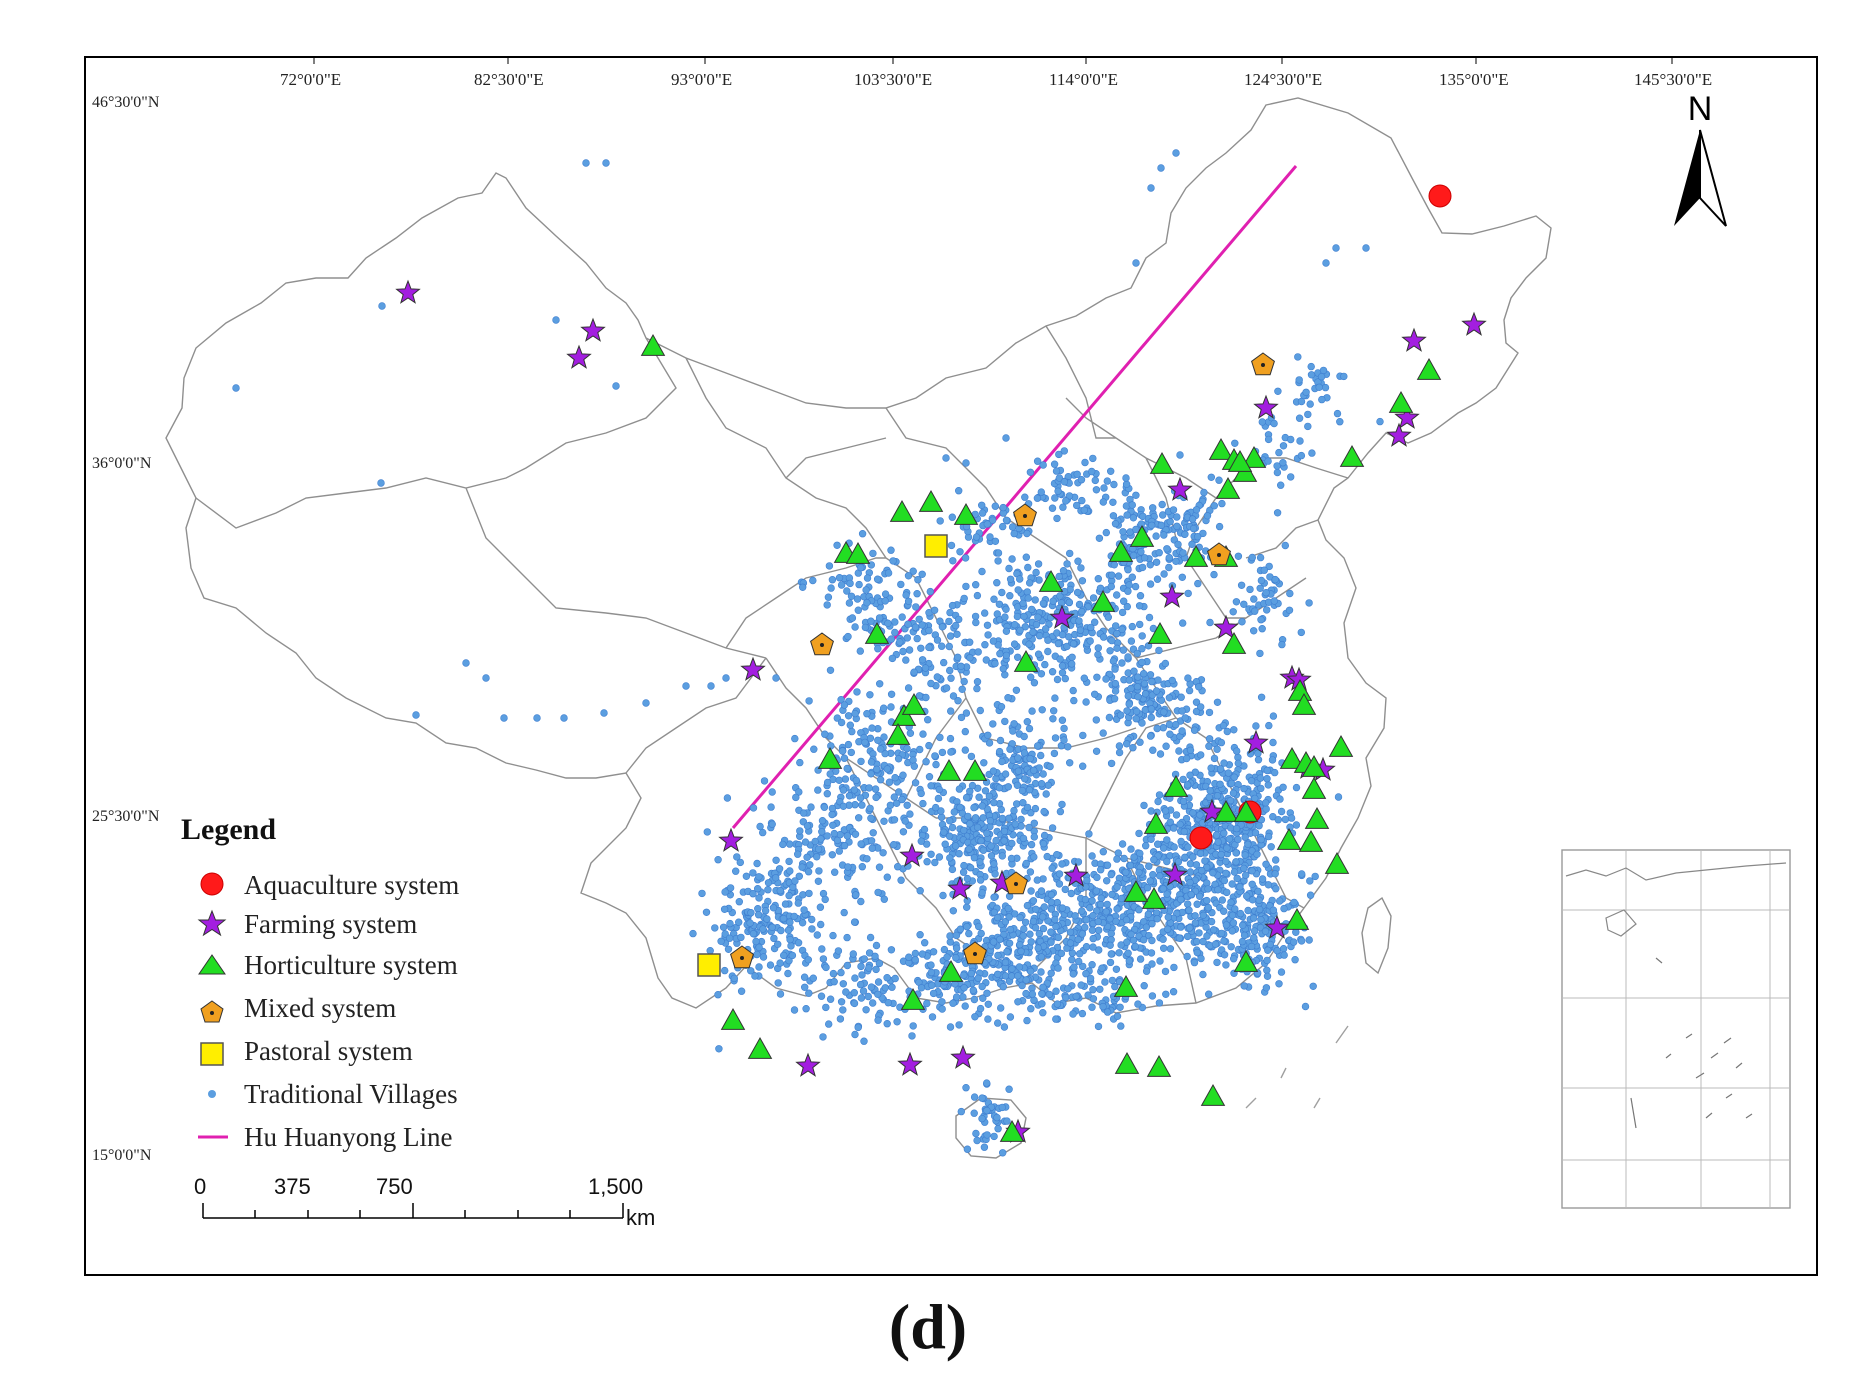 The height and width of the screenshot is (1388, 1856). Describe the element at coordinates (1025, 516) in the screenshot. I see `mixed-point-center` at that location.